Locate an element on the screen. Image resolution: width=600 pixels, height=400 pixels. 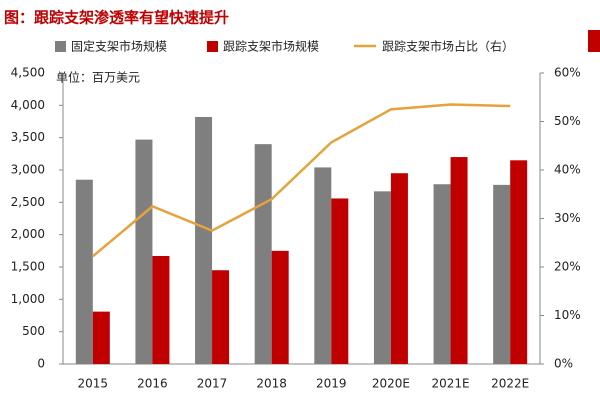
x-tick-label: 2019 is located at coordinates (331, 384).